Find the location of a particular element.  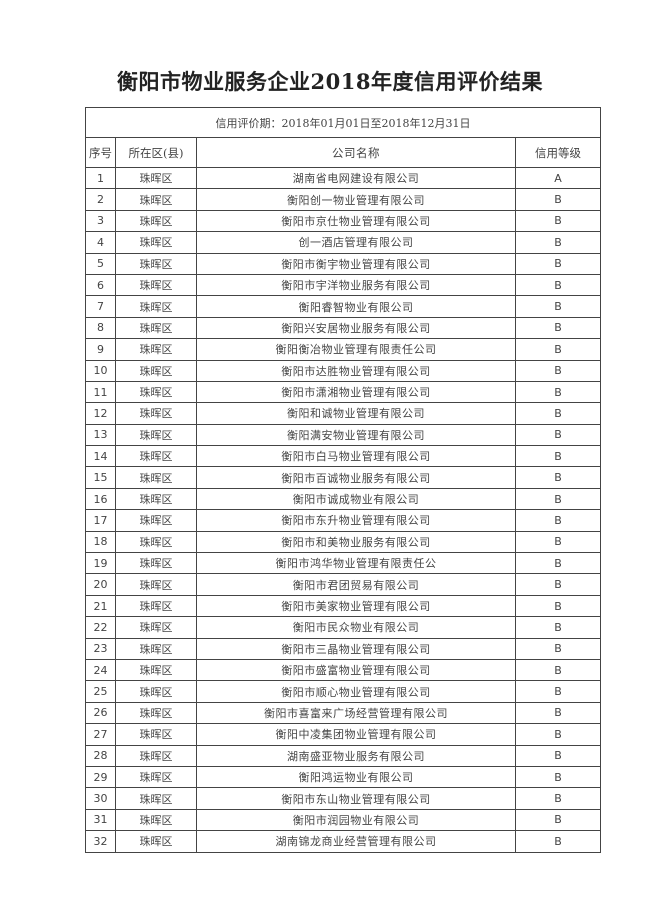

row-company-name: 衡阳市君团贸易有限公司 is located at coordinates (356, 584).